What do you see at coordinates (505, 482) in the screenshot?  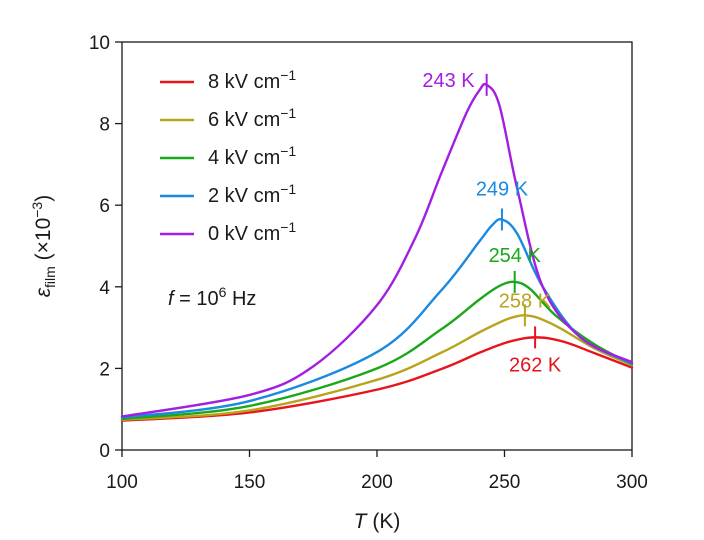 I see `x-tick-label: 250` at bounding box center [505, 482].